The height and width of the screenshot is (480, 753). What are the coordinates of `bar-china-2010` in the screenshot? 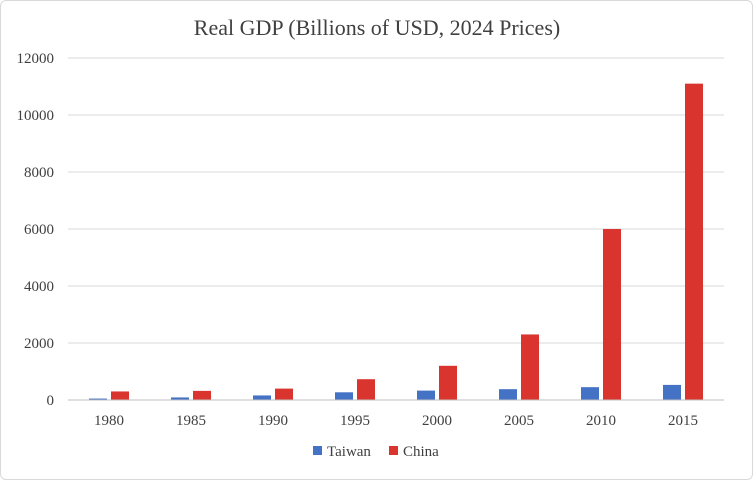 It's located at (612, 314).